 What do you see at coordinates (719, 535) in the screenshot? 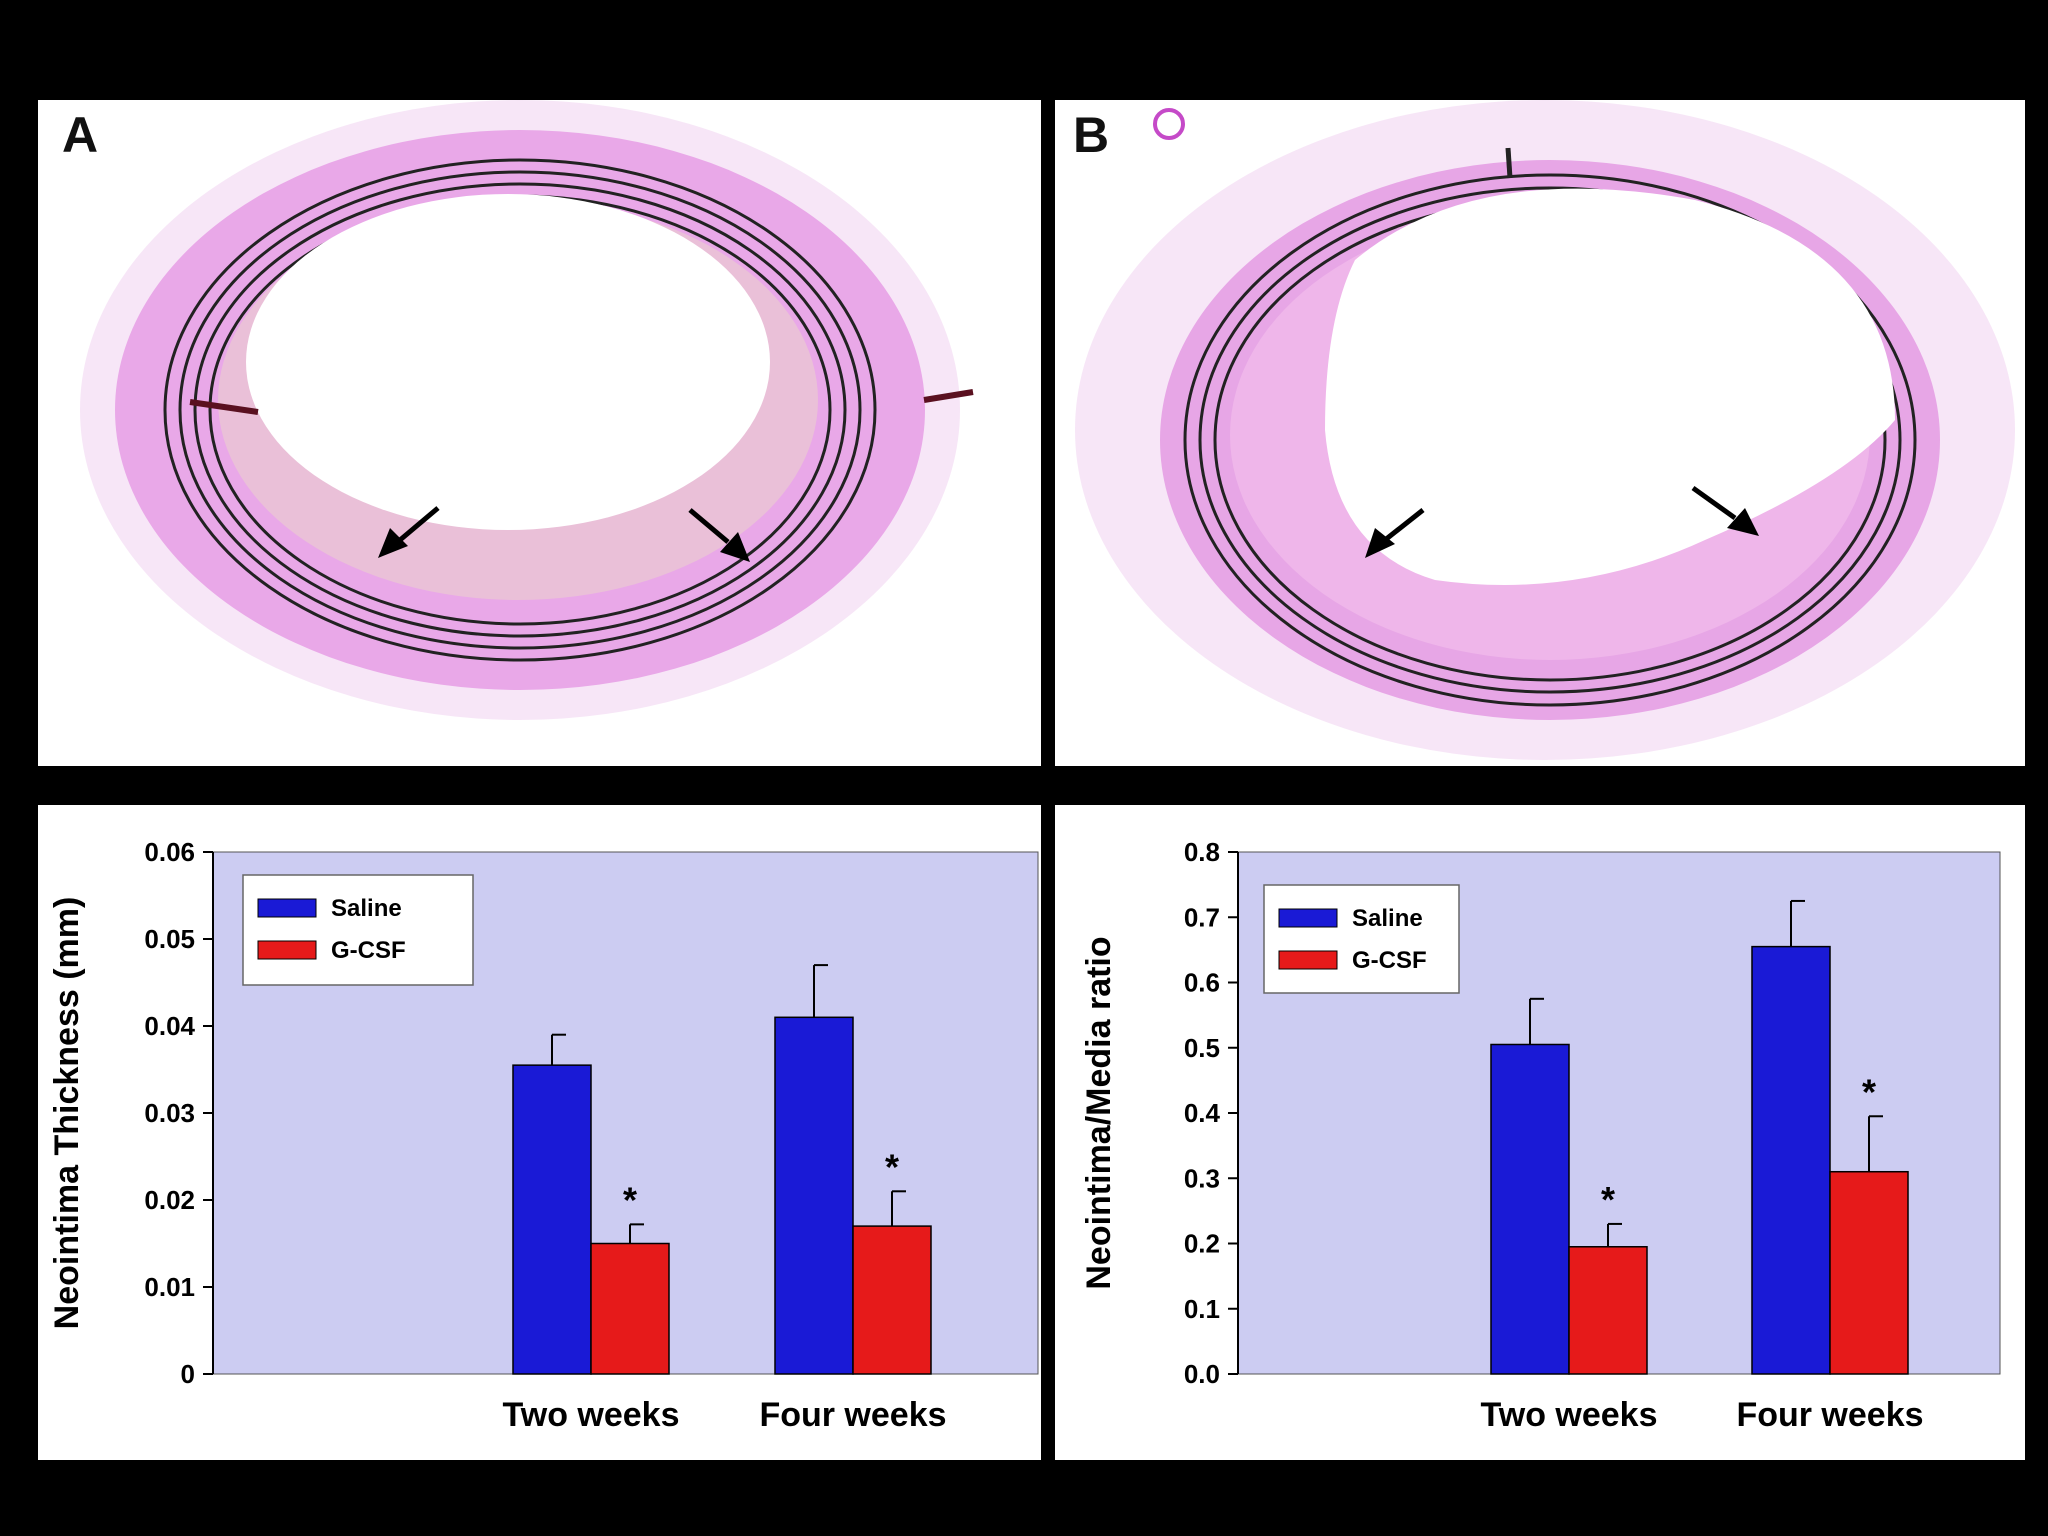
I see `arrow-icon-right-a` at bounding box center [719, 535].